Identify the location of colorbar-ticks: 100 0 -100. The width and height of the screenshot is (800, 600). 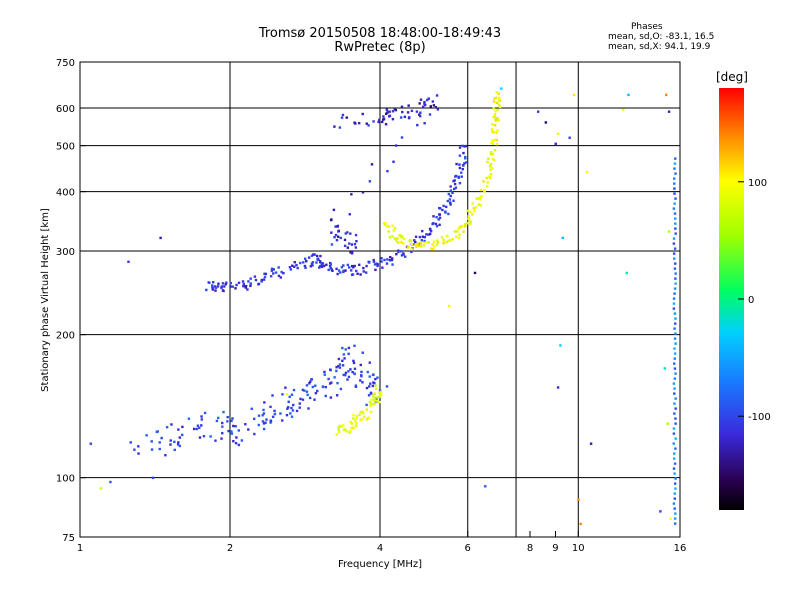
(754, 300).